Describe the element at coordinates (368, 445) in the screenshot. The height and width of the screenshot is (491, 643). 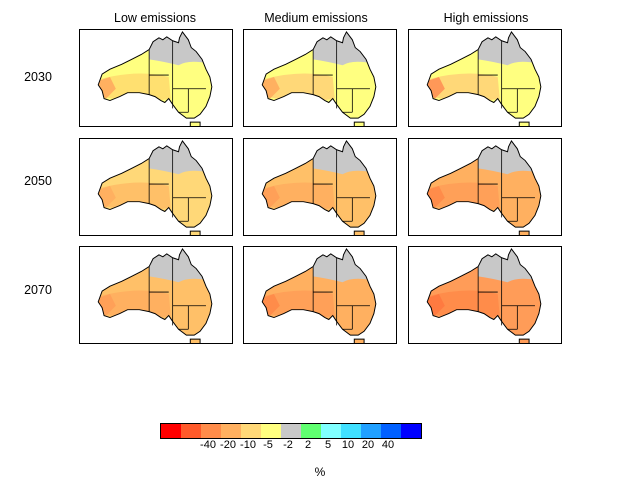
I see `colorbar-tick-label: 20` at that location.